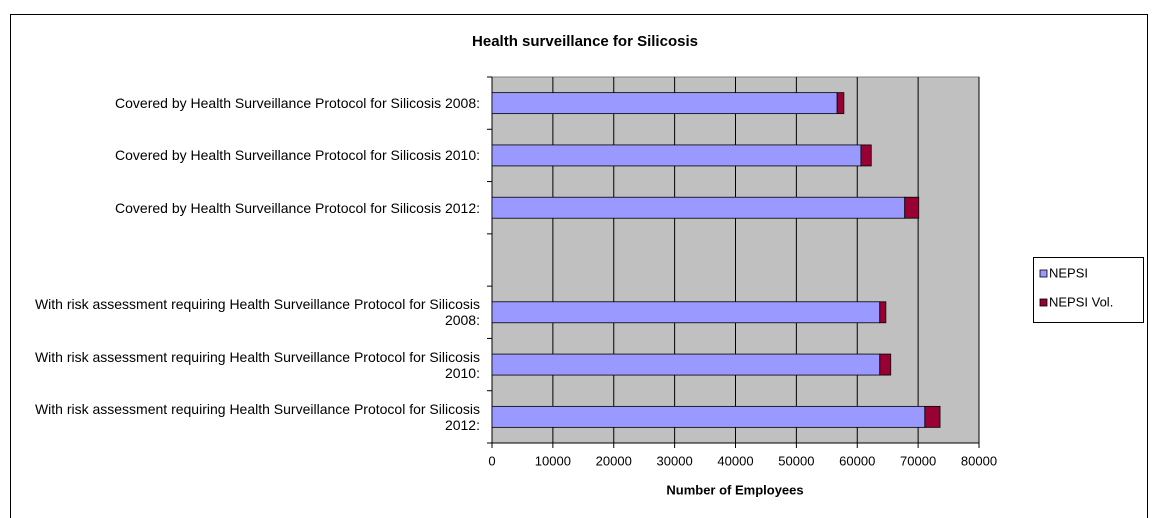  What do you see at coordinates (1068, 272) in the screenshot?
I see `legend-label: NEPSI` at bounding box center [1068, 272].